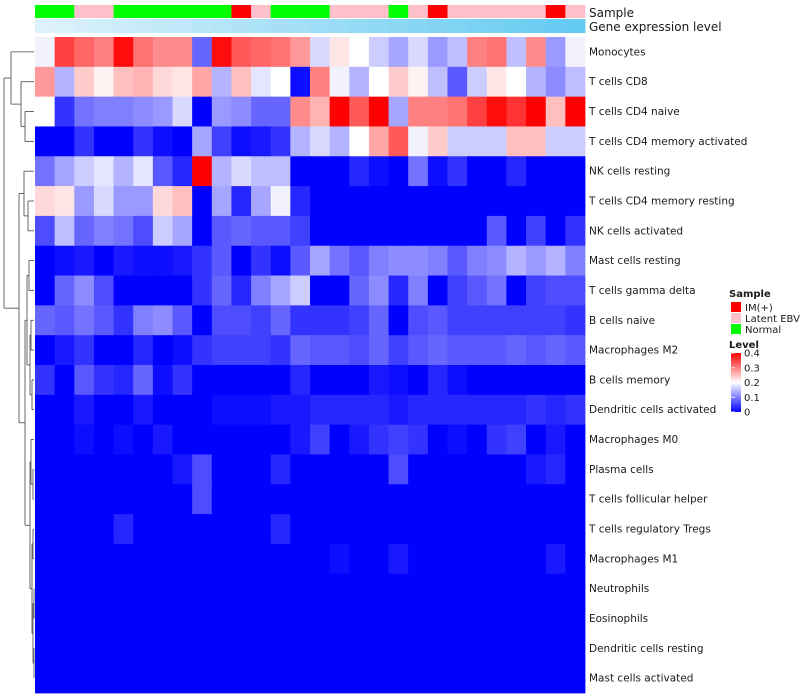  I want to click on row-label: Macrophages M2, so click(633, 351).